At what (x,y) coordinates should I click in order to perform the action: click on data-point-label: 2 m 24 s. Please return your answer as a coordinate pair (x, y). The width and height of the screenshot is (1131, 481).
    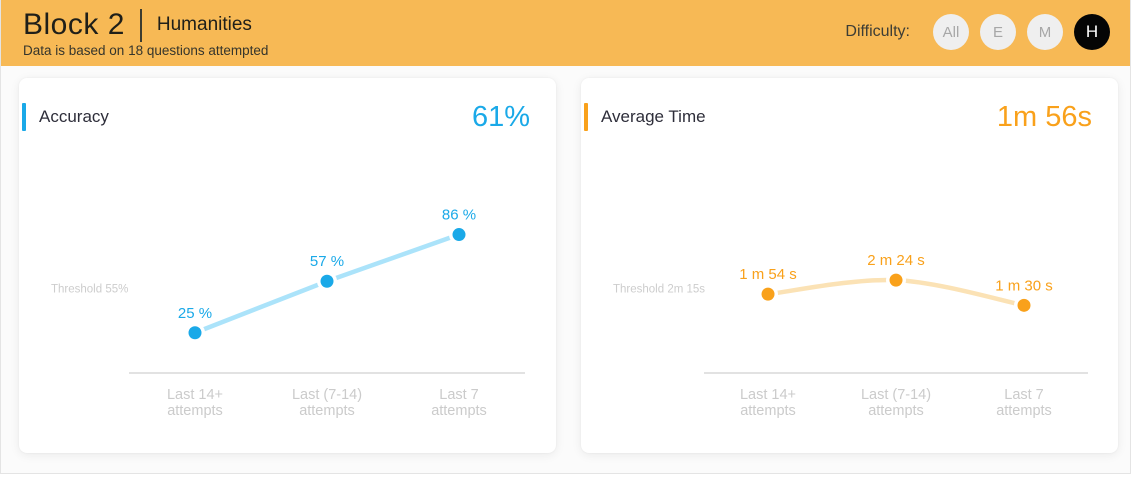
    Looking at the image, I should click on (896, 260).